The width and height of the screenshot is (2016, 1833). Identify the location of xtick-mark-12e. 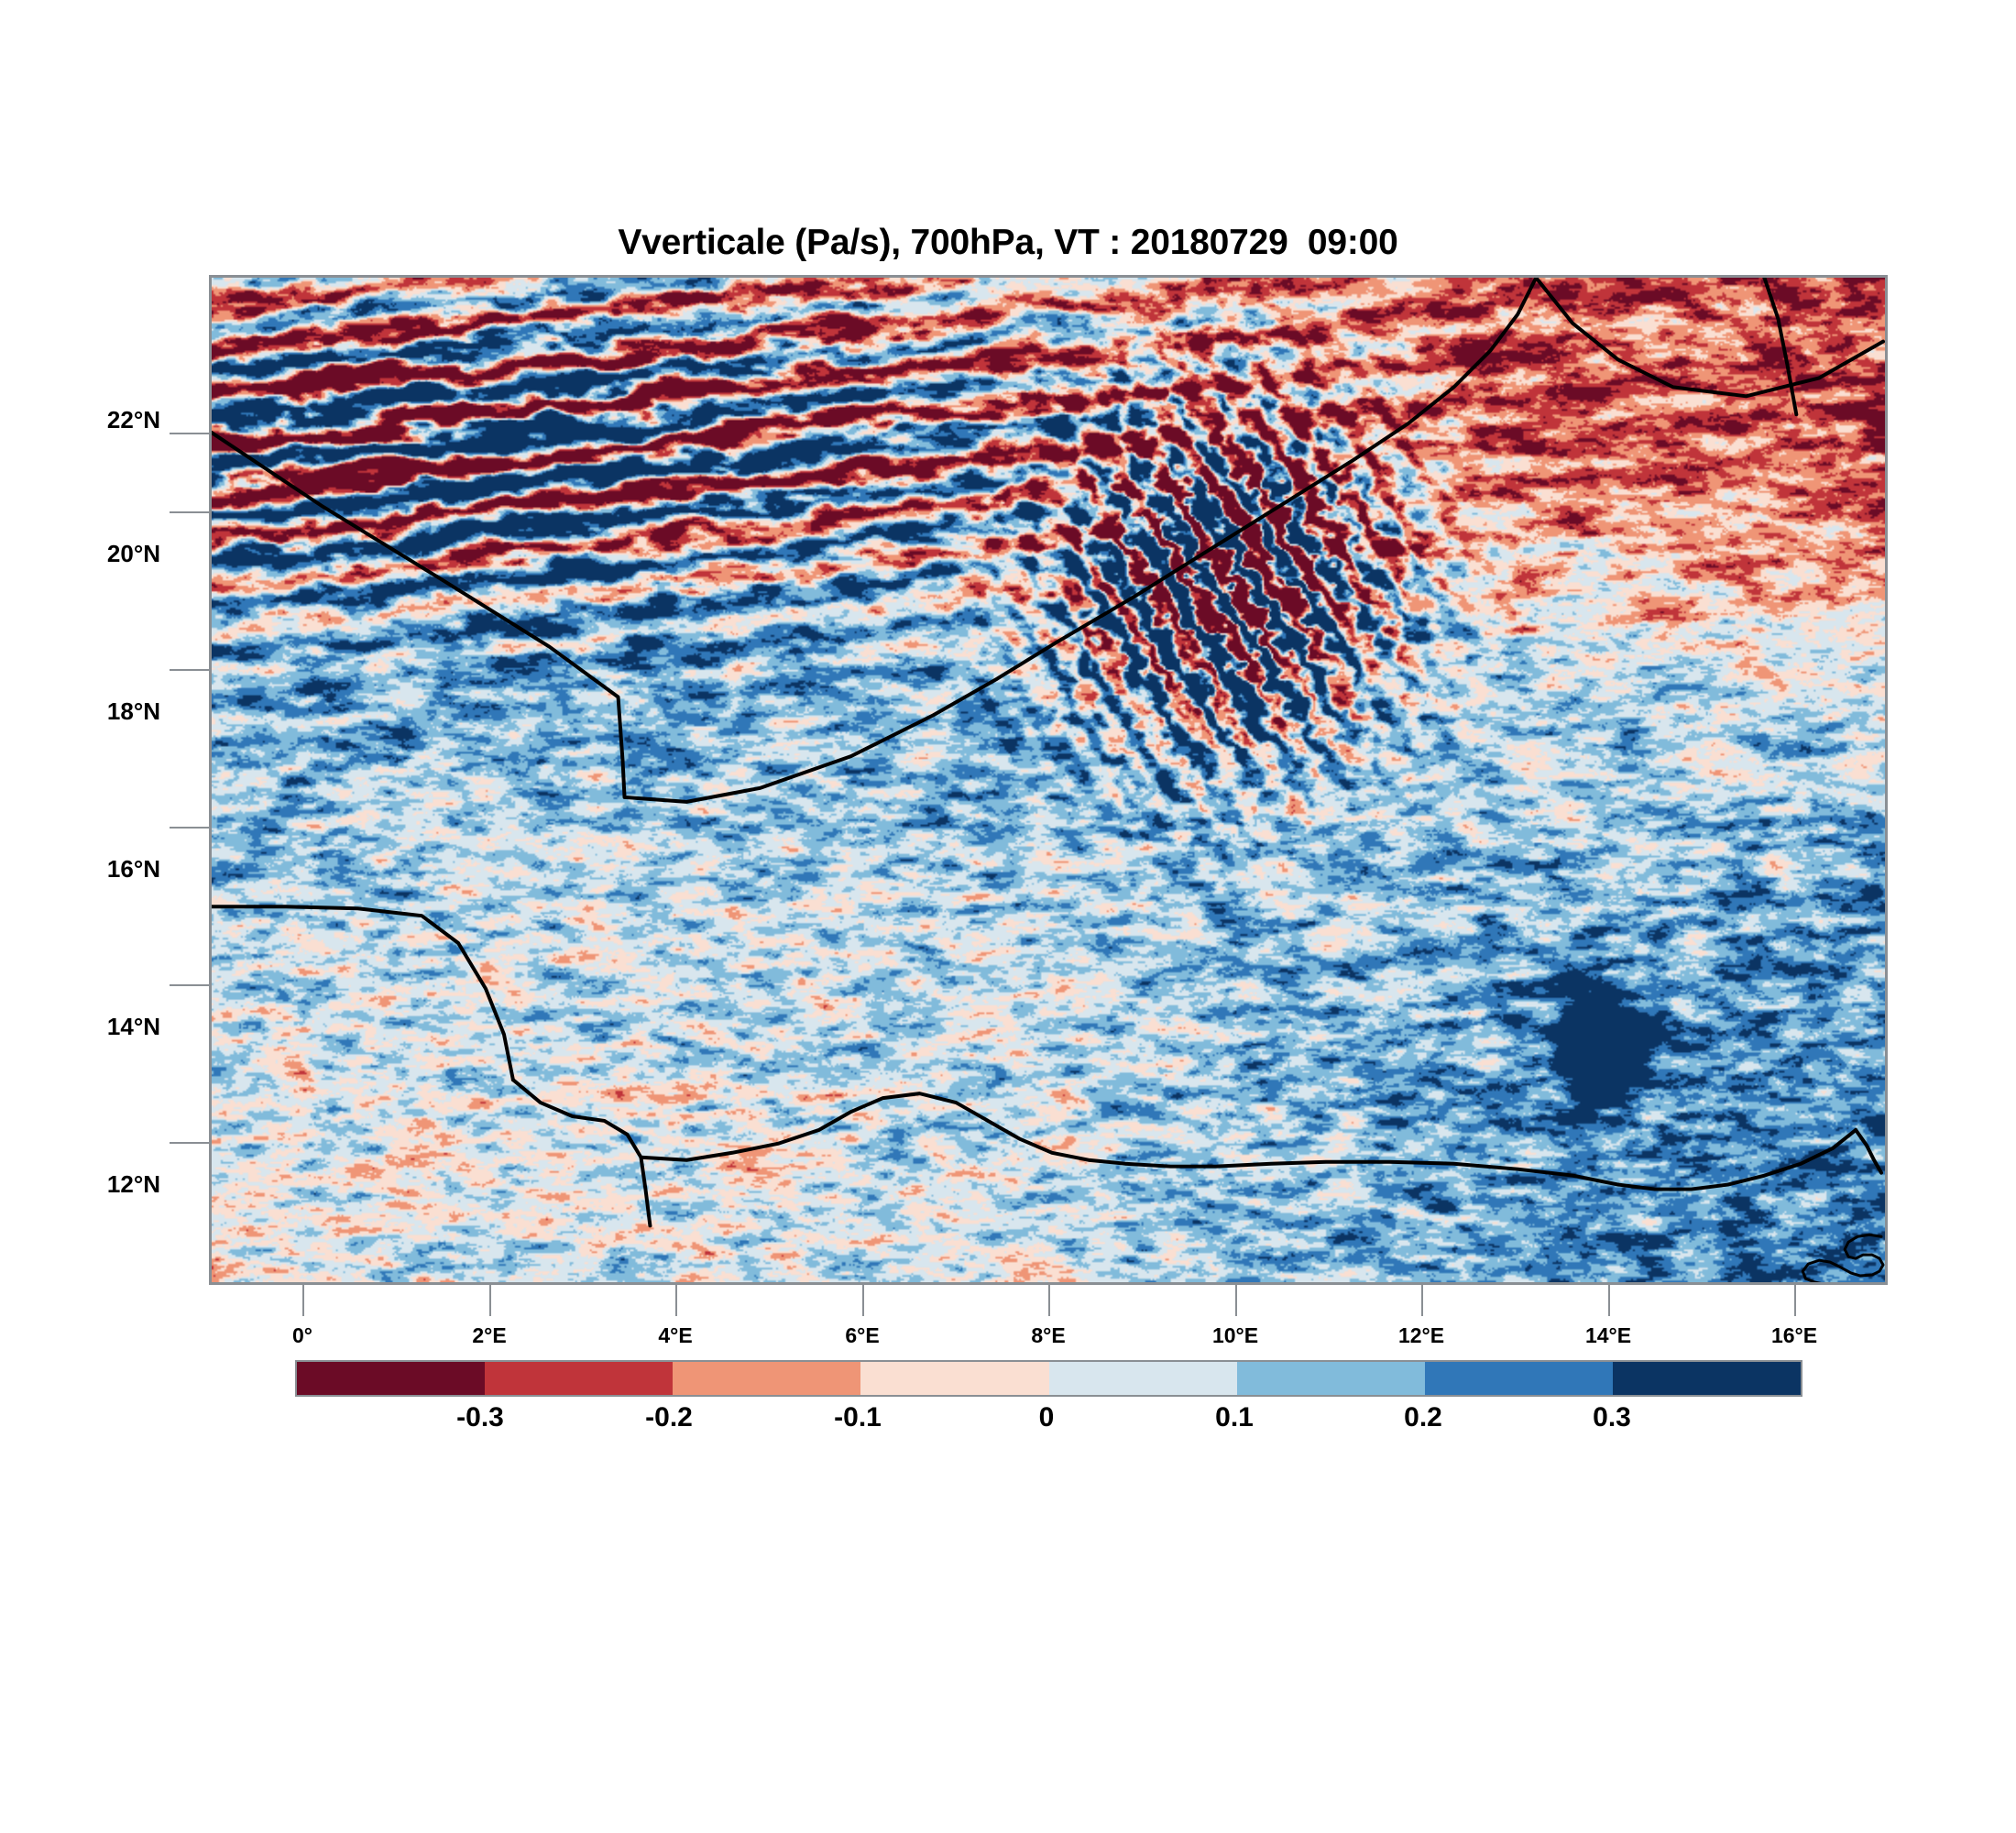
(1422, 1300).